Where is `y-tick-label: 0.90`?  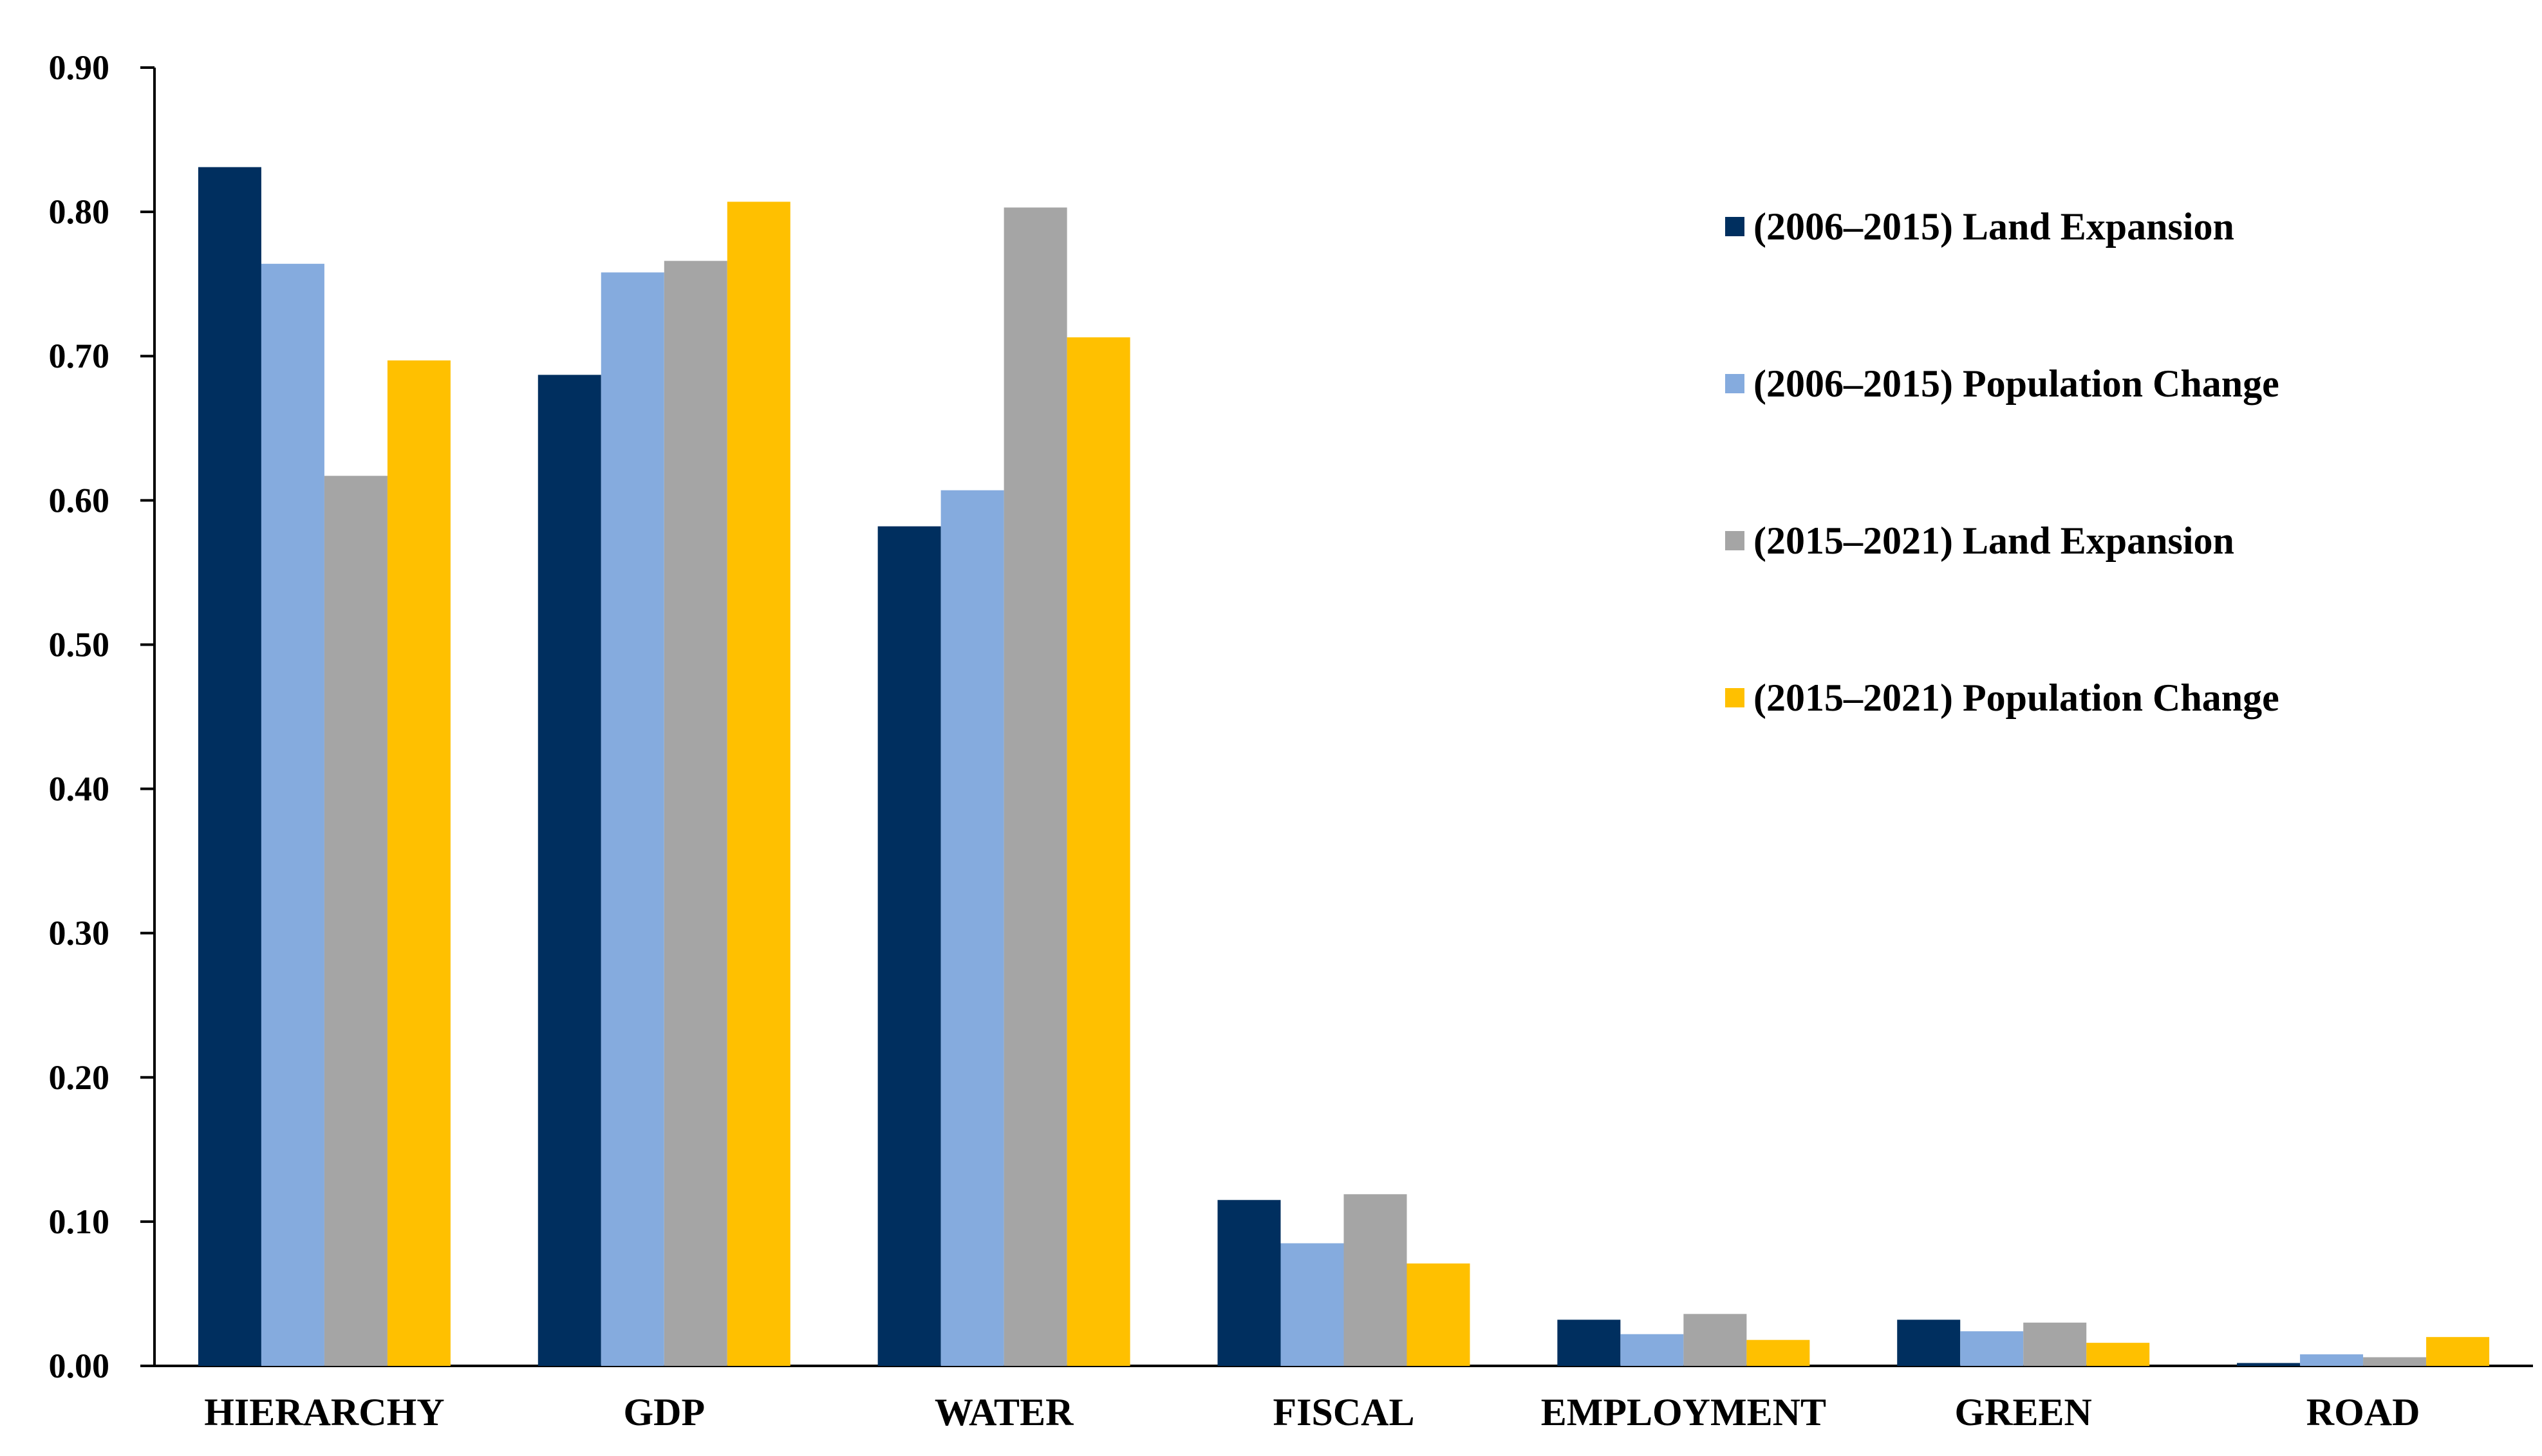 y-tick-label: 0.90 is located at coordinates (79, 67).